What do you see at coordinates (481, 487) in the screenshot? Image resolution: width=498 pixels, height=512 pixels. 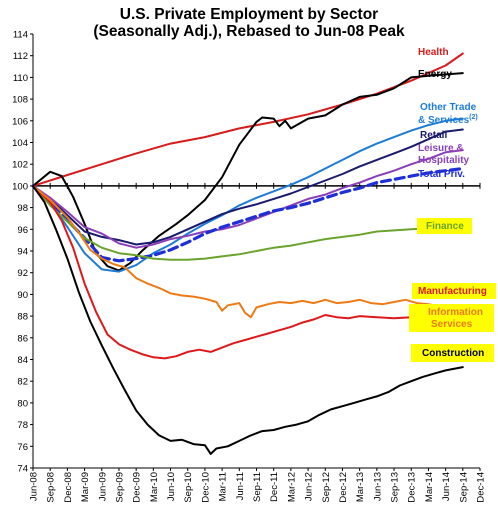 I see `x-tick-label: Dec-14` at bounding box center [481, 487].